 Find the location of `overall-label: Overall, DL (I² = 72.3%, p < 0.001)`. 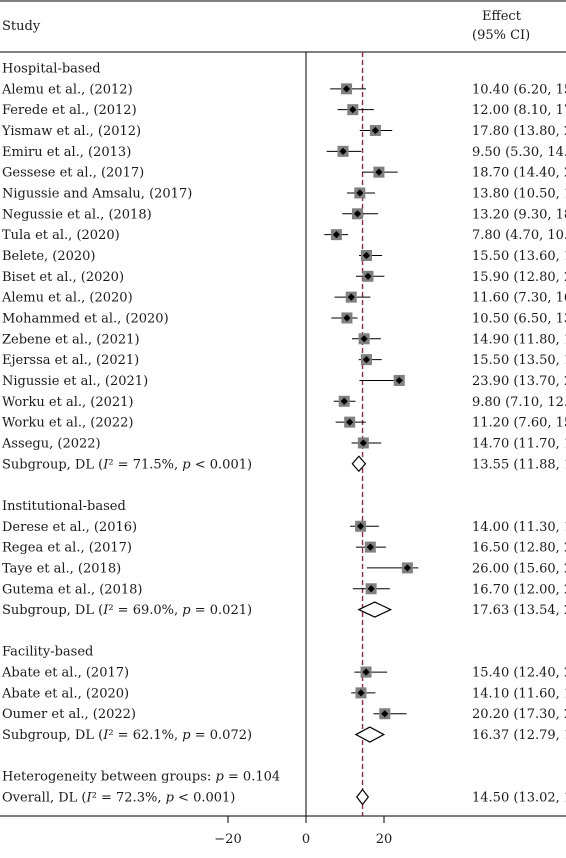

overall-label: Overall, DL (I² = 72.3%, p < 0.001) is located at coordinates (118, 798).